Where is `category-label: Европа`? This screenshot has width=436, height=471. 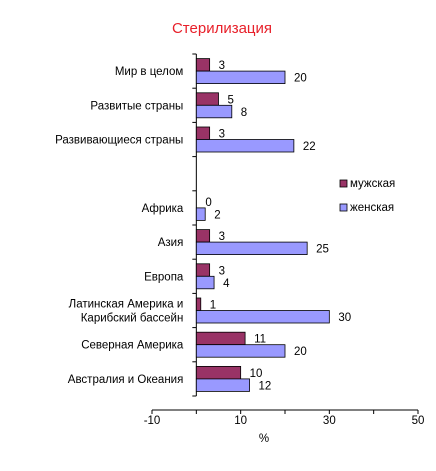 category-label: Европа is located at coordinates (164, 277).